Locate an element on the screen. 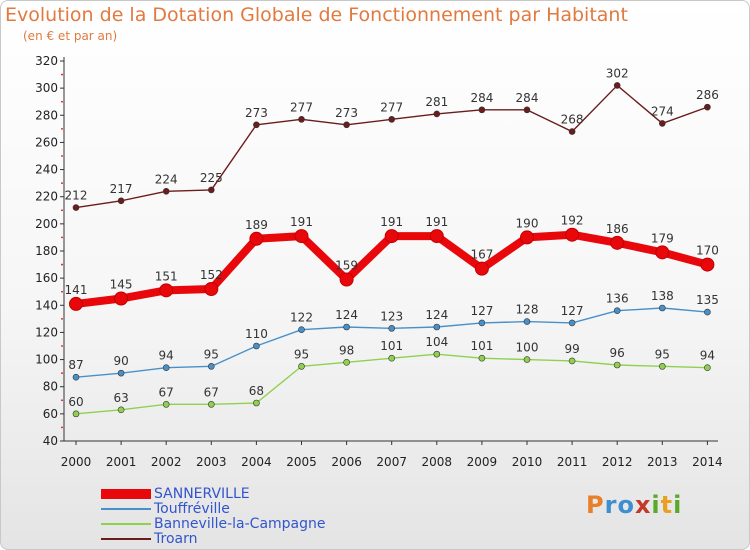 The height and width of the screenshot is (550, 750). data-label: 124 is located at coordinates (346, 315).